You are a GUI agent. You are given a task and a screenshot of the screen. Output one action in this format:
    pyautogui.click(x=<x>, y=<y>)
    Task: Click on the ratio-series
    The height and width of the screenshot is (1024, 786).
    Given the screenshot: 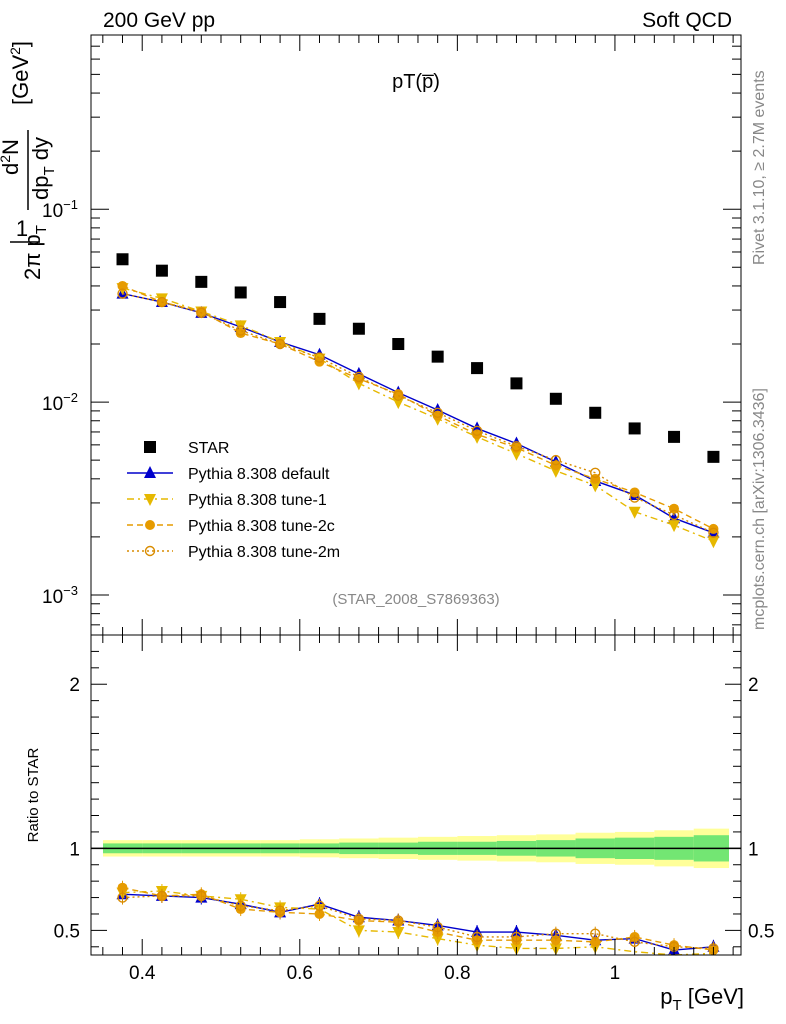 What is the action you would take?
    pyautogui.click(x=418, y=918)
    